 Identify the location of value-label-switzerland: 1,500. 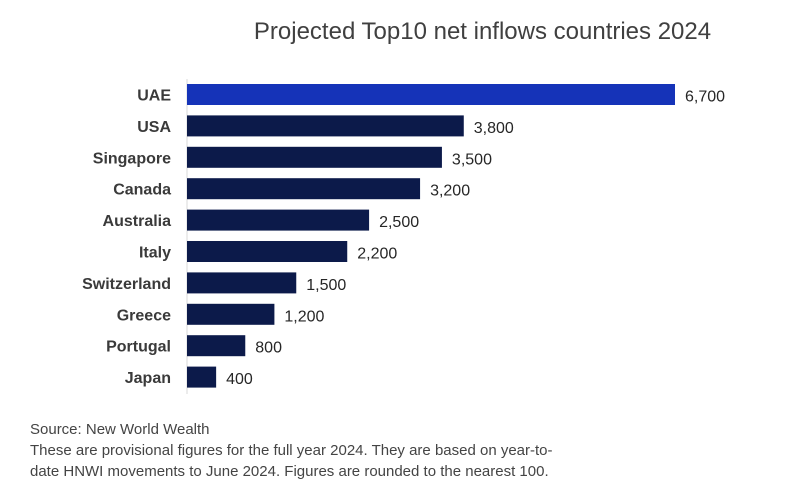
(326, 285).